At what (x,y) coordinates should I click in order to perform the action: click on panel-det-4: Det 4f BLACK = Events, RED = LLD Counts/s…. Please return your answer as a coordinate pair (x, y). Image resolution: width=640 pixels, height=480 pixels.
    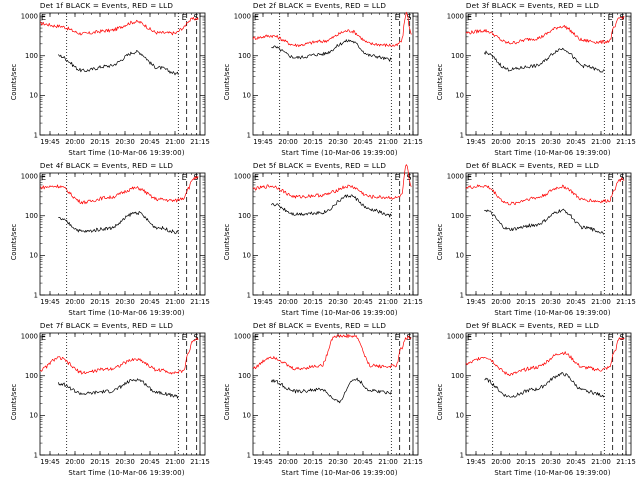
    Looking at the image, I should click on (106, 240).